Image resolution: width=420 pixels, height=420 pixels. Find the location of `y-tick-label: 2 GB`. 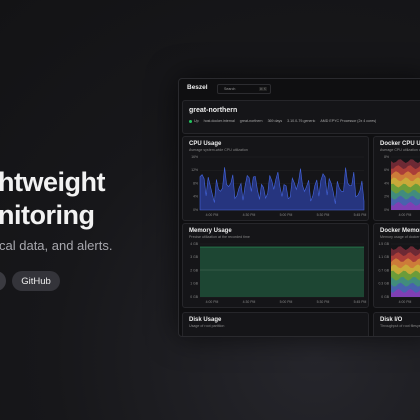

y-tick-label: 2 GB is located at coordinates (194, 270).